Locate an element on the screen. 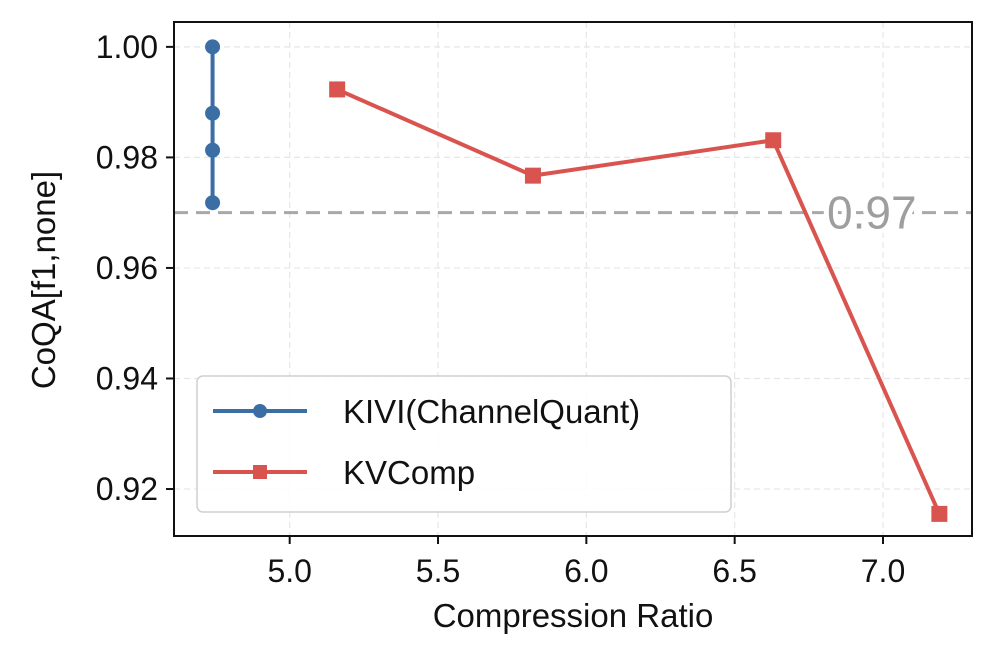 The height and width of the screenshot is (664, 997). x-tick-label: 6.5 is located at coordinates (734, 571).